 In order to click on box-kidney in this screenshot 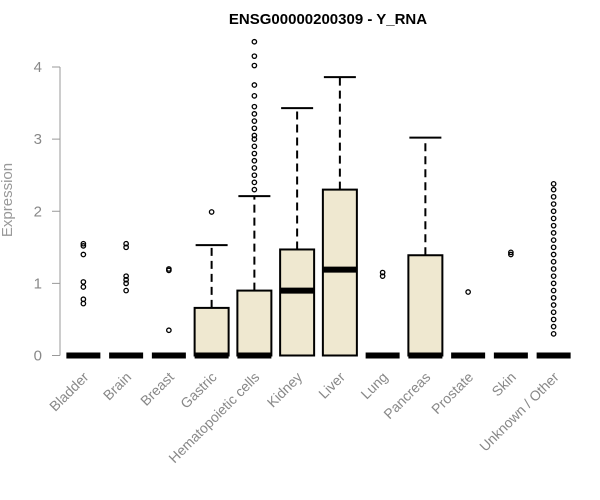, I will do `click(297, 232)`.